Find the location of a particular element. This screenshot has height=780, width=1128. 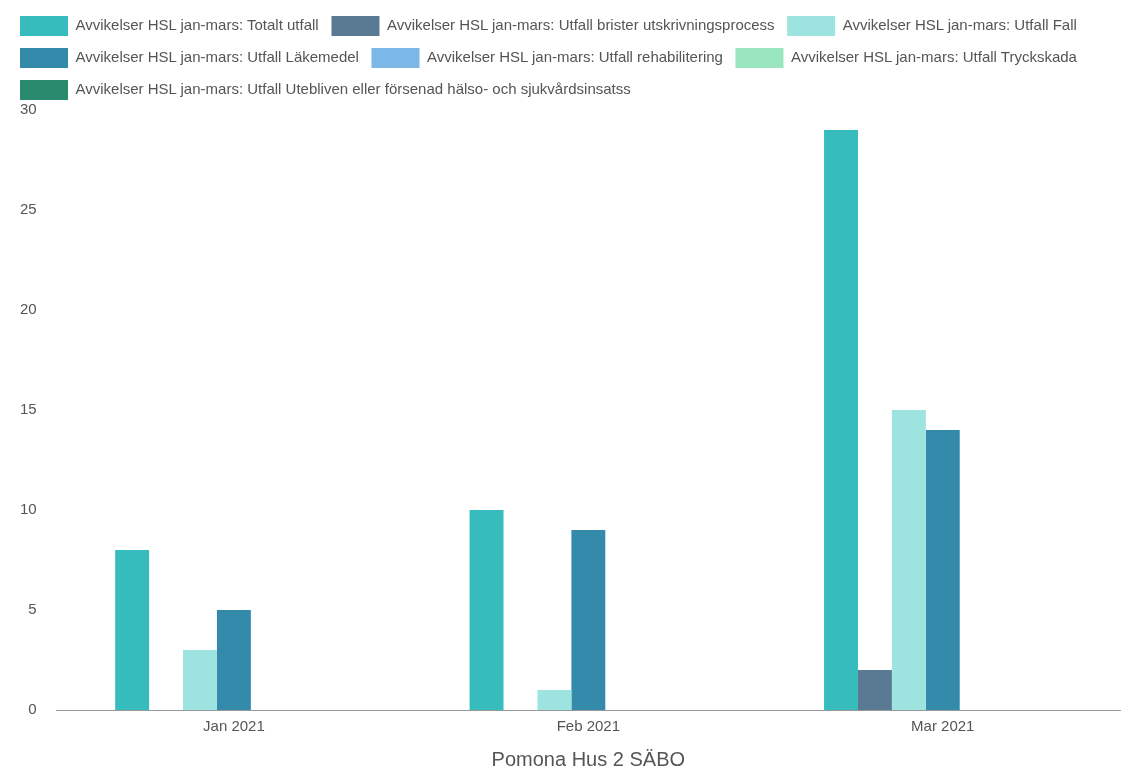

x-tick-label: Feb 2021 is located at coordinates (588, 726).